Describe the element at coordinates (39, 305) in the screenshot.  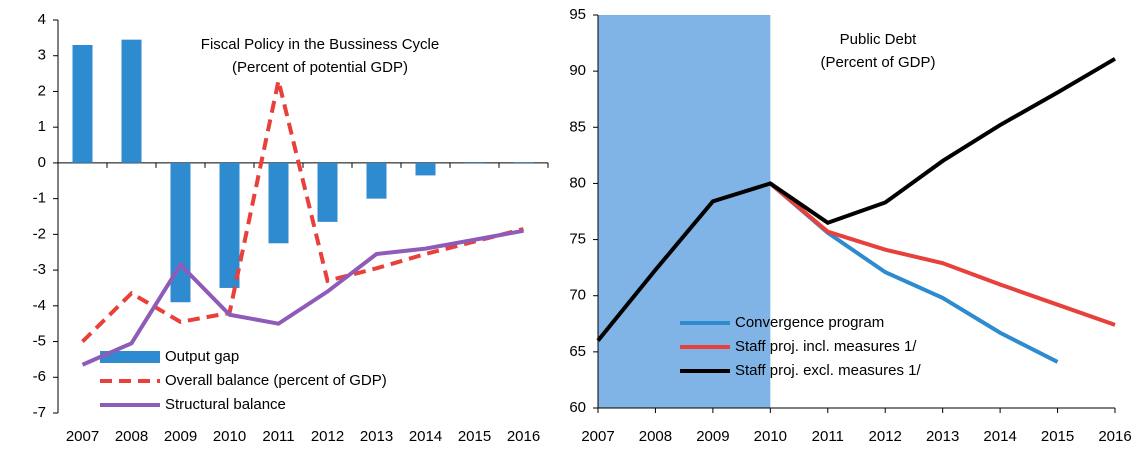
I see `y-tick-label: -4` at that location.